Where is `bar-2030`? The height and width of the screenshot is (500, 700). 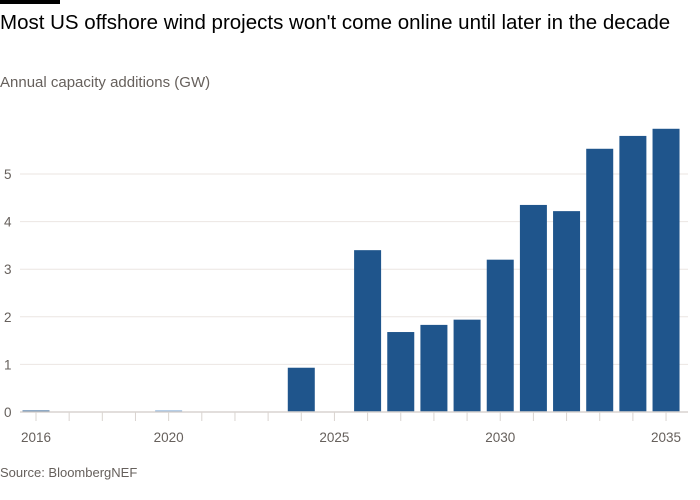
bar-2030 is located at coordinates (500, 335).